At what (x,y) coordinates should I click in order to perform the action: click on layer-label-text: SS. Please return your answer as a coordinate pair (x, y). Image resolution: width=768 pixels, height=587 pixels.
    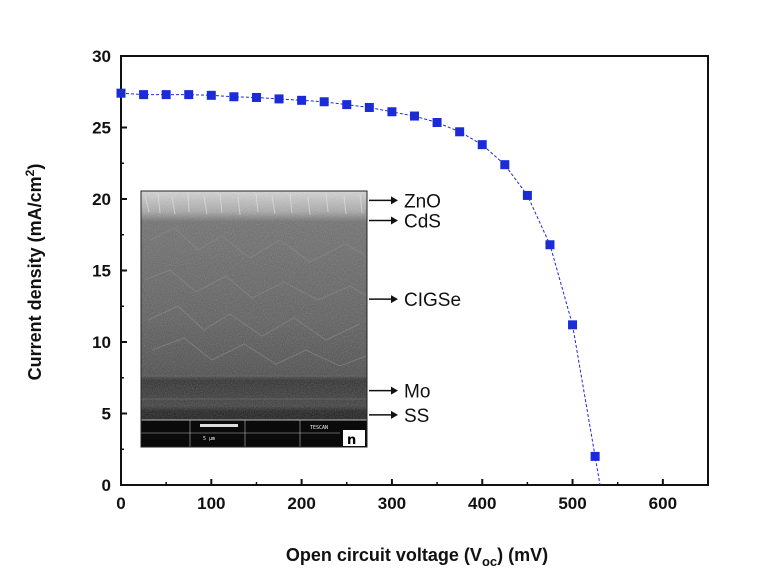
    Looking at the image, I should click on (416, 416).